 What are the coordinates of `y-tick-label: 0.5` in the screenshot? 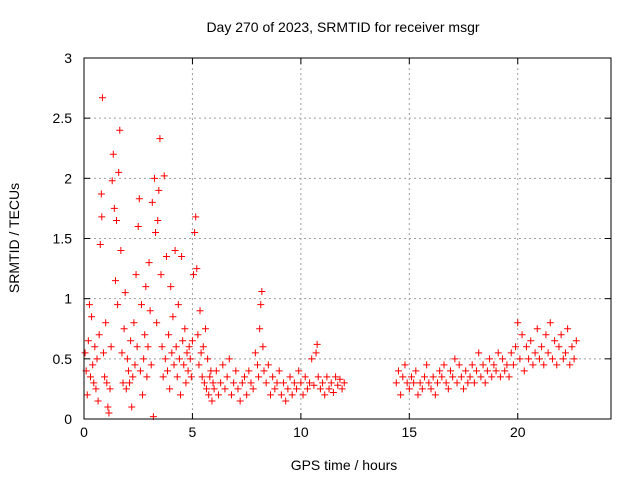 It's located at (63, 359).